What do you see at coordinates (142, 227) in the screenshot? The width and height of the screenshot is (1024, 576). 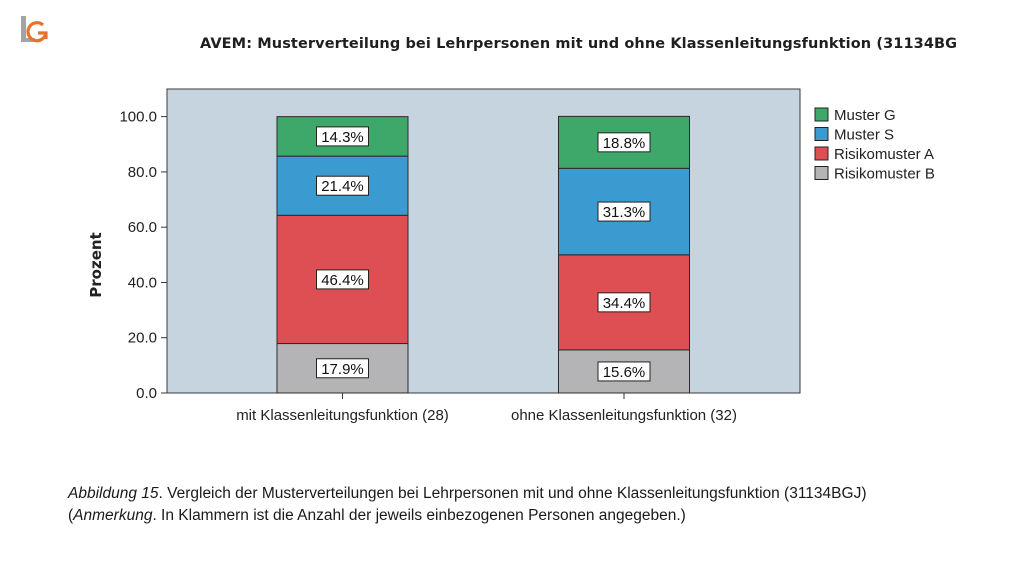 I see `y-tick-label: 60.0` at bounding box center [142, 227].